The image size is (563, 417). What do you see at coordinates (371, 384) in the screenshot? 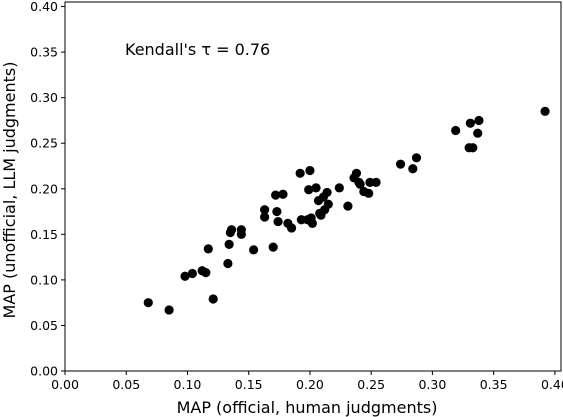
I see `x-tick-label: 0.25` at bounding box center [371, 384].